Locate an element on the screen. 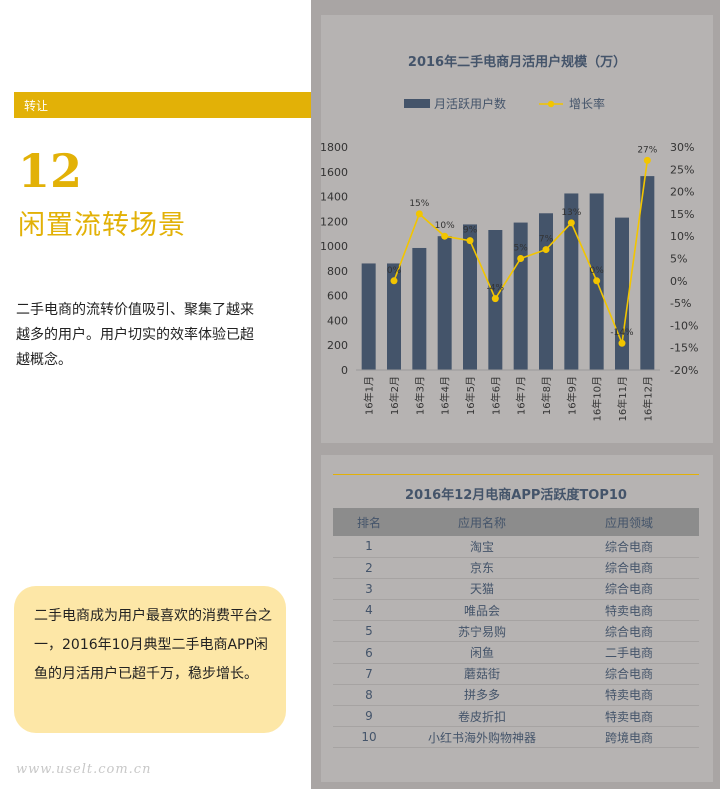 This screenshot has width=720, height=789. legend-label-line: 增长率 is located at coordinates (587, 103).